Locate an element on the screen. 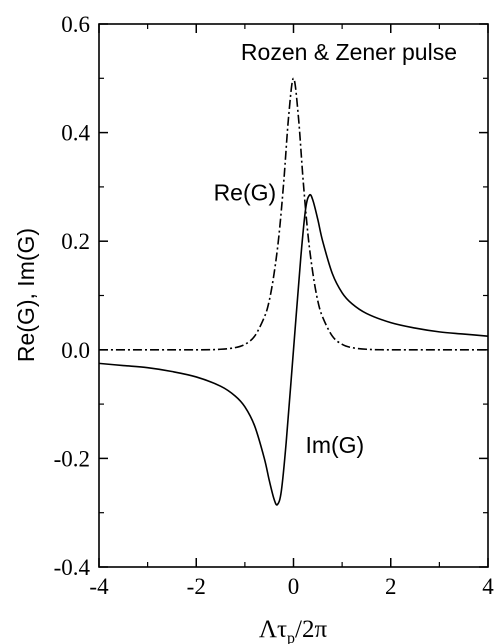 This screenshot has width=497, height=644. y-tick-label: -0.2 is located at coordinates (72, 458).